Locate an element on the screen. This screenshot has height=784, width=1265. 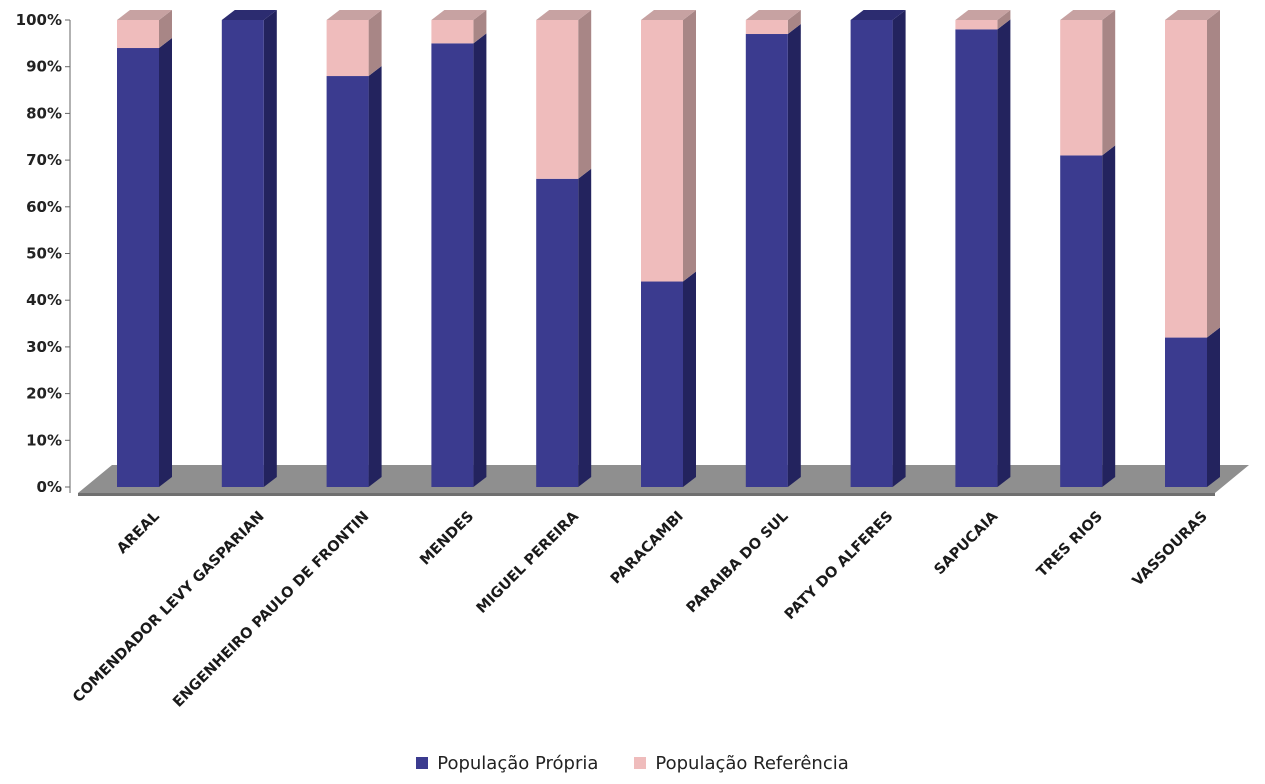
x-tick-label: COMENDADOR LEVY GASPARIAN is located at coordinates (168, 607).